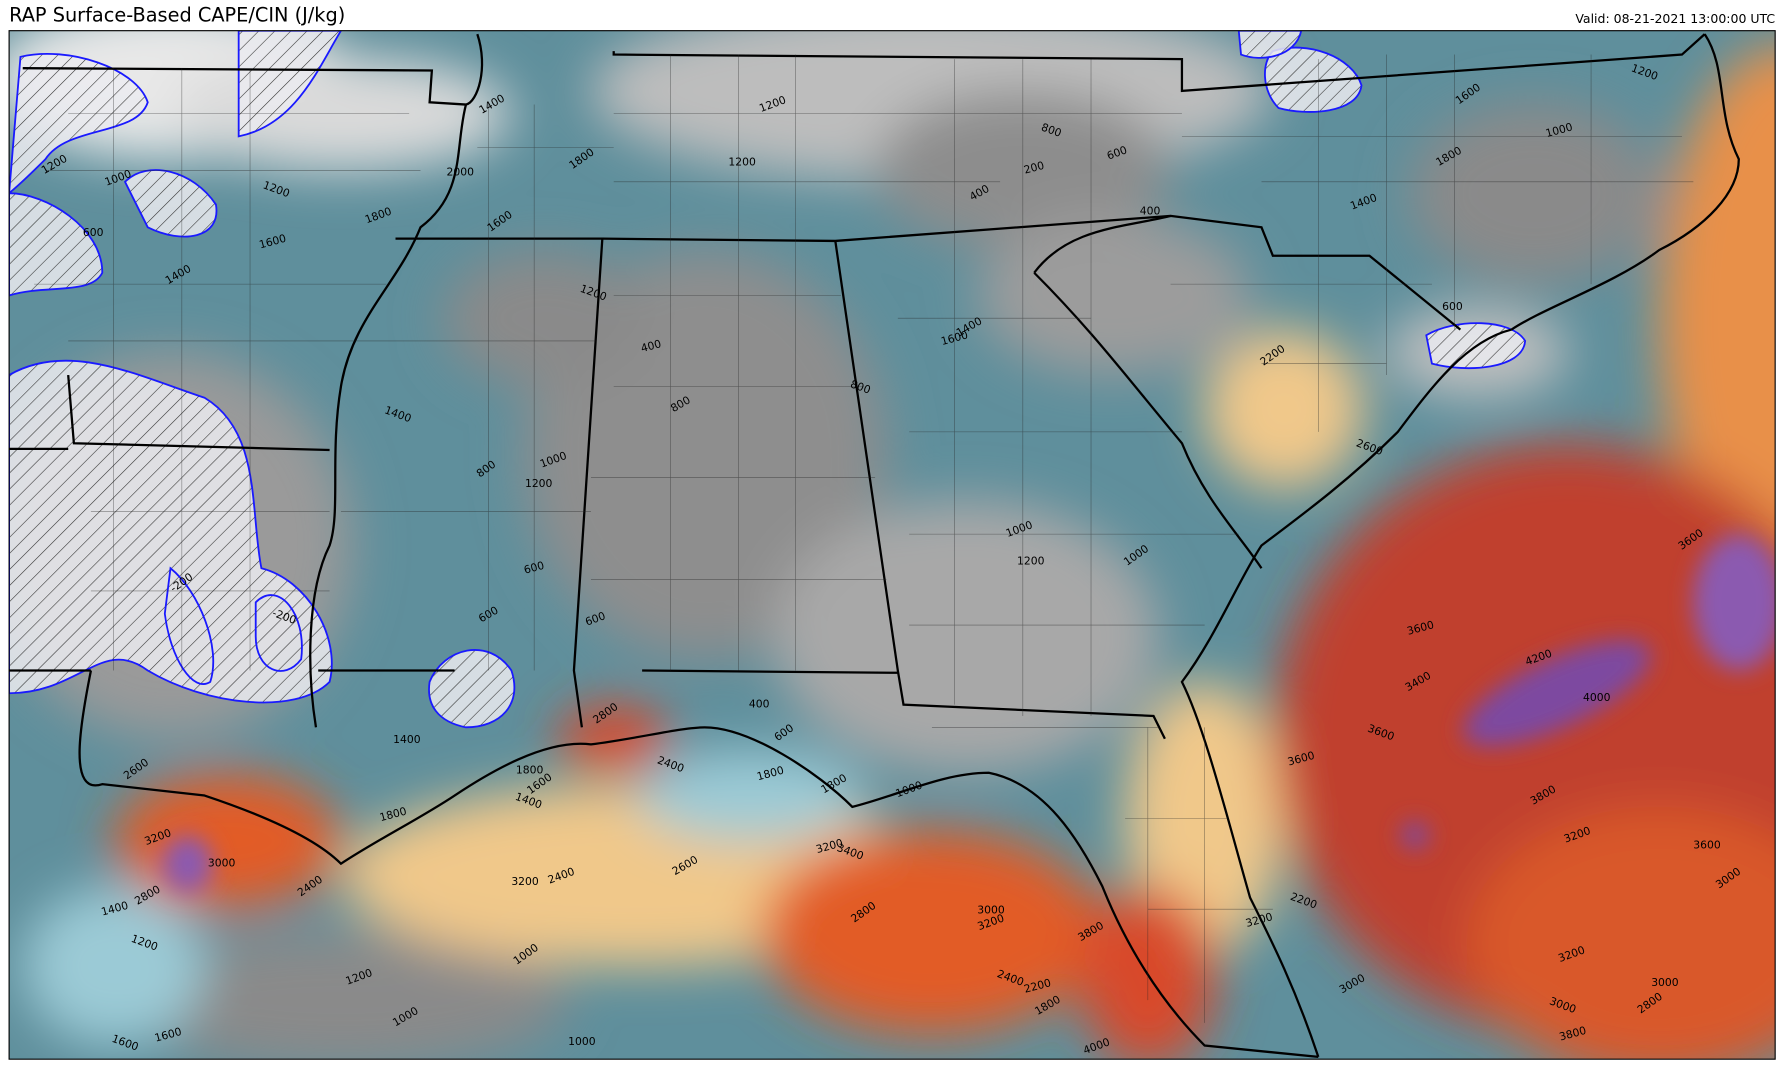  Describe the element at coordinates (1033, 168) in the screenshot. I see `contour-label: 200` at that location.